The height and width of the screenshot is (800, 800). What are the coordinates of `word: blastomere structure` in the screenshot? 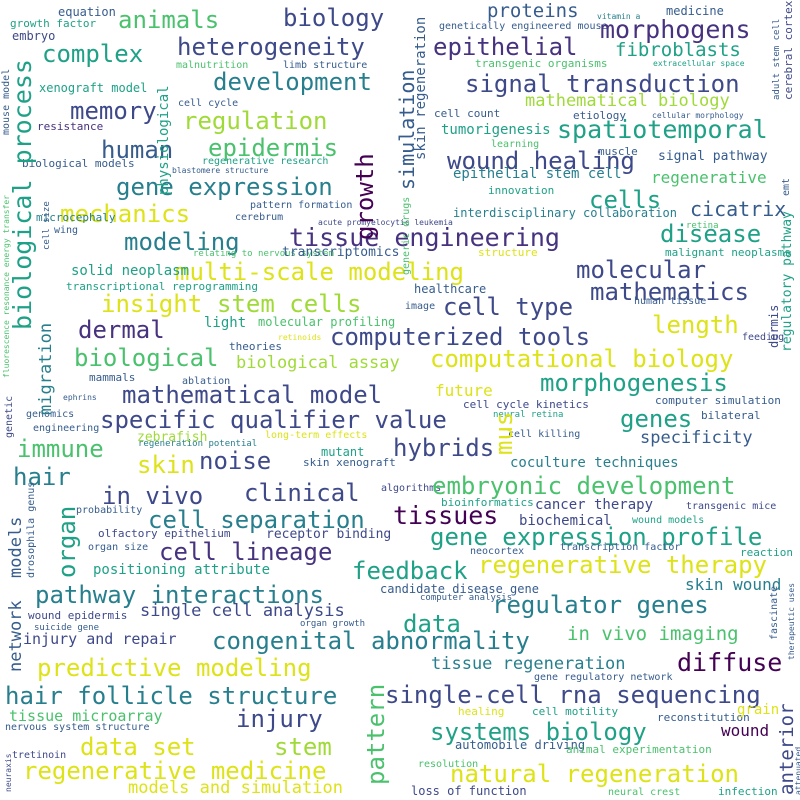 It's located at (220, 170).